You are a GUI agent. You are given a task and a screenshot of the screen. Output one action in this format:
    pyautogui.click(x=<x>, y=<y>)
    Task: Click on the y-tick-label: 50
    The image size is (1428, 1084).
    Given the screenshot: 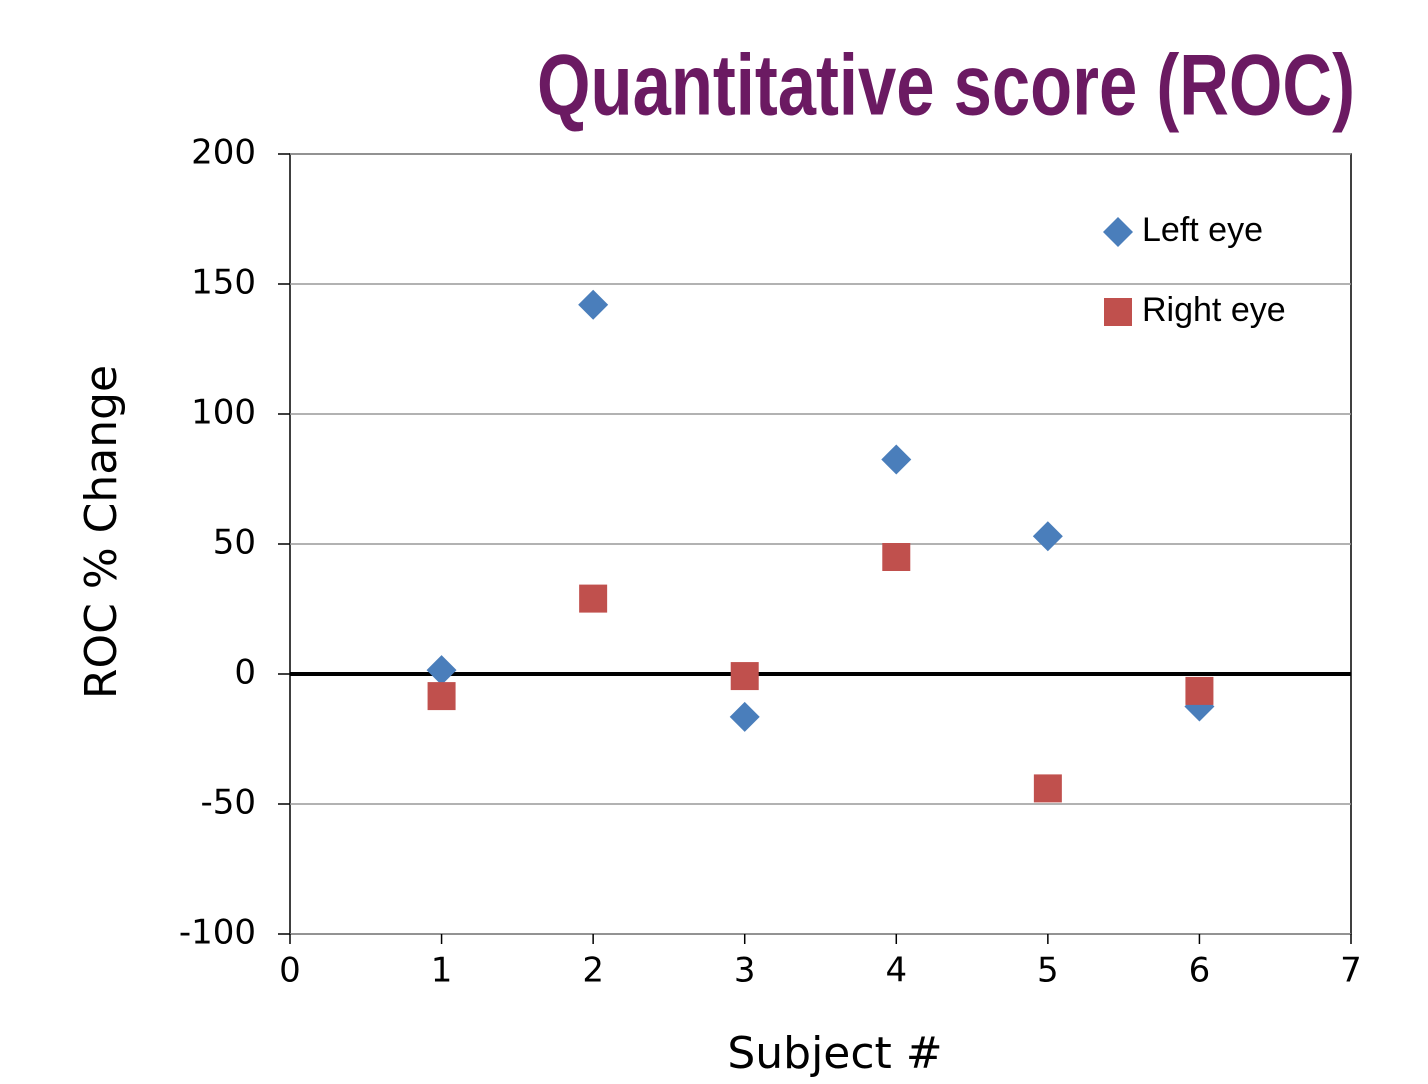 What is the action you would take?
    pyautogui.click(x=234, y=543)
    